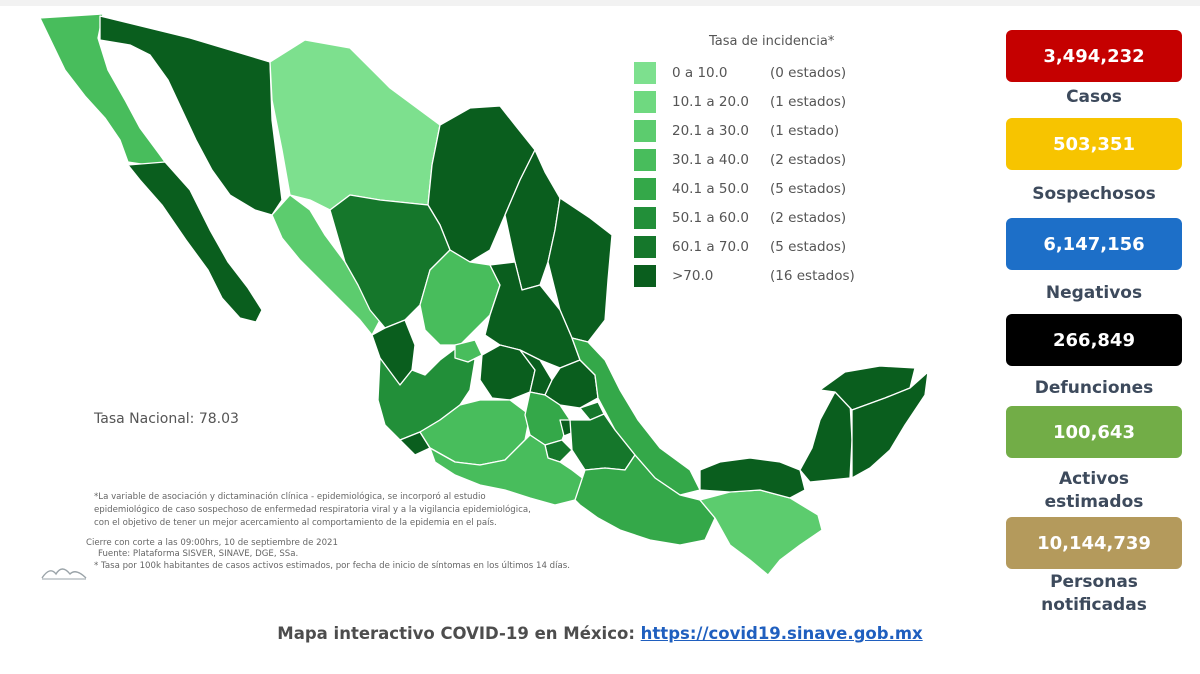  Describe the element at coordinates (1094, 593) in the screenshot. I see `stat-notificados-label: Personas notificadas` at that location.